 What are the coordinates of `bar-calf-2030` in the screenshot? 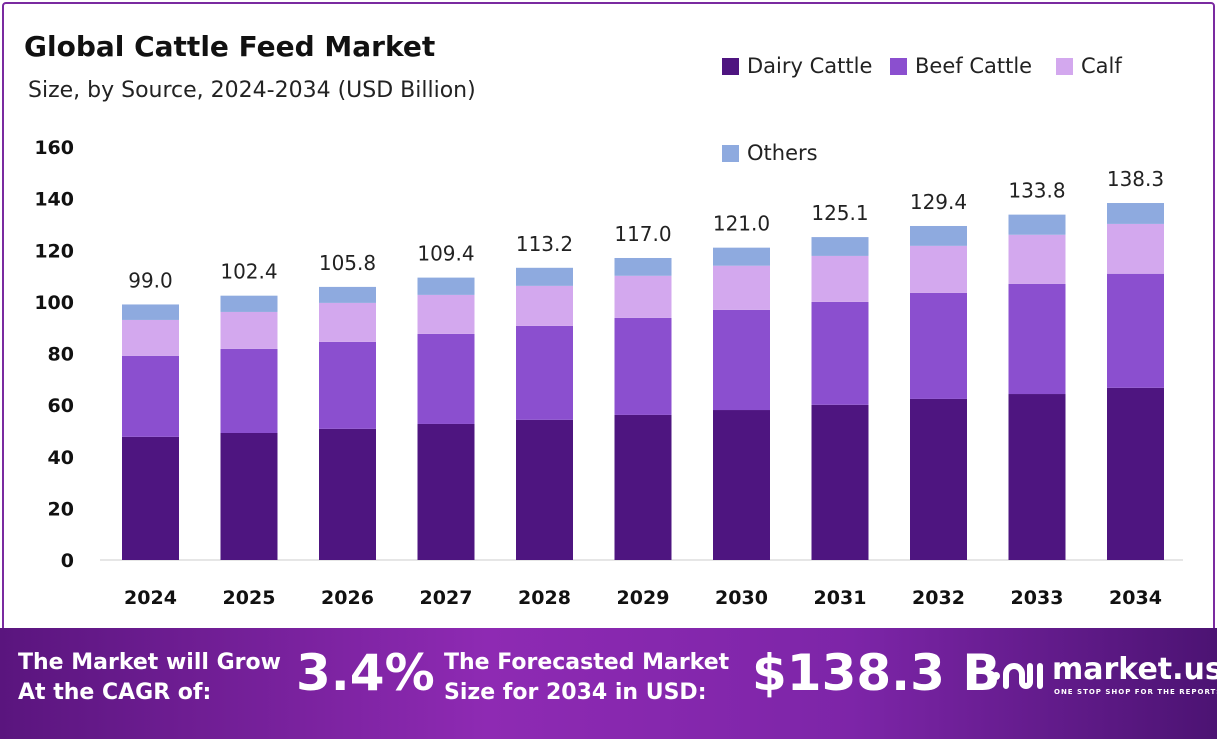 It's located at (741, 287).